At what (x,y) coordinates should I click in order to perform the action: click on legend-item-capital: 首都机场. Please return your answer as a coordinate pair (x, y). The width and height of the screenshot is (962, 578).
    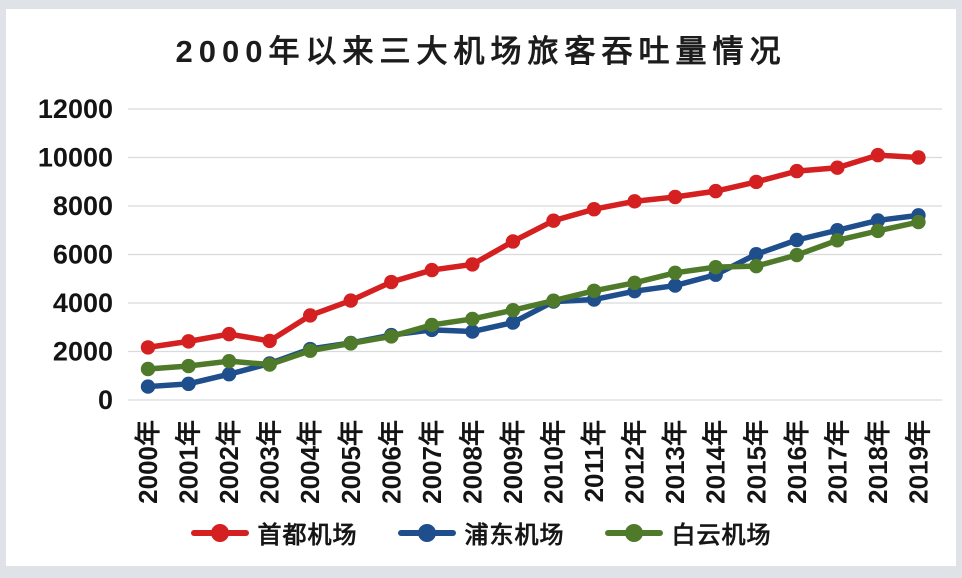
    Looking at the image, I should click on (274, 532).